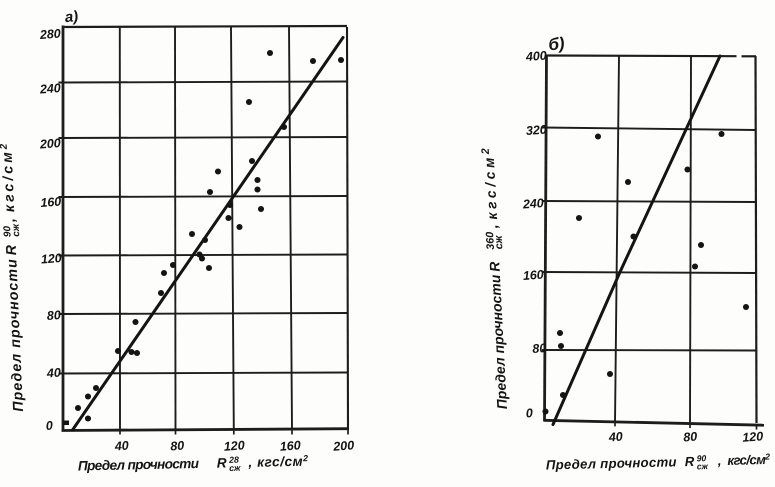 The height and width of the screenshot is (487, 775). What do you see at coordinates (535, 56) in the screenshot?
I see `svg-text: 400` at bounding box center [535, 56].